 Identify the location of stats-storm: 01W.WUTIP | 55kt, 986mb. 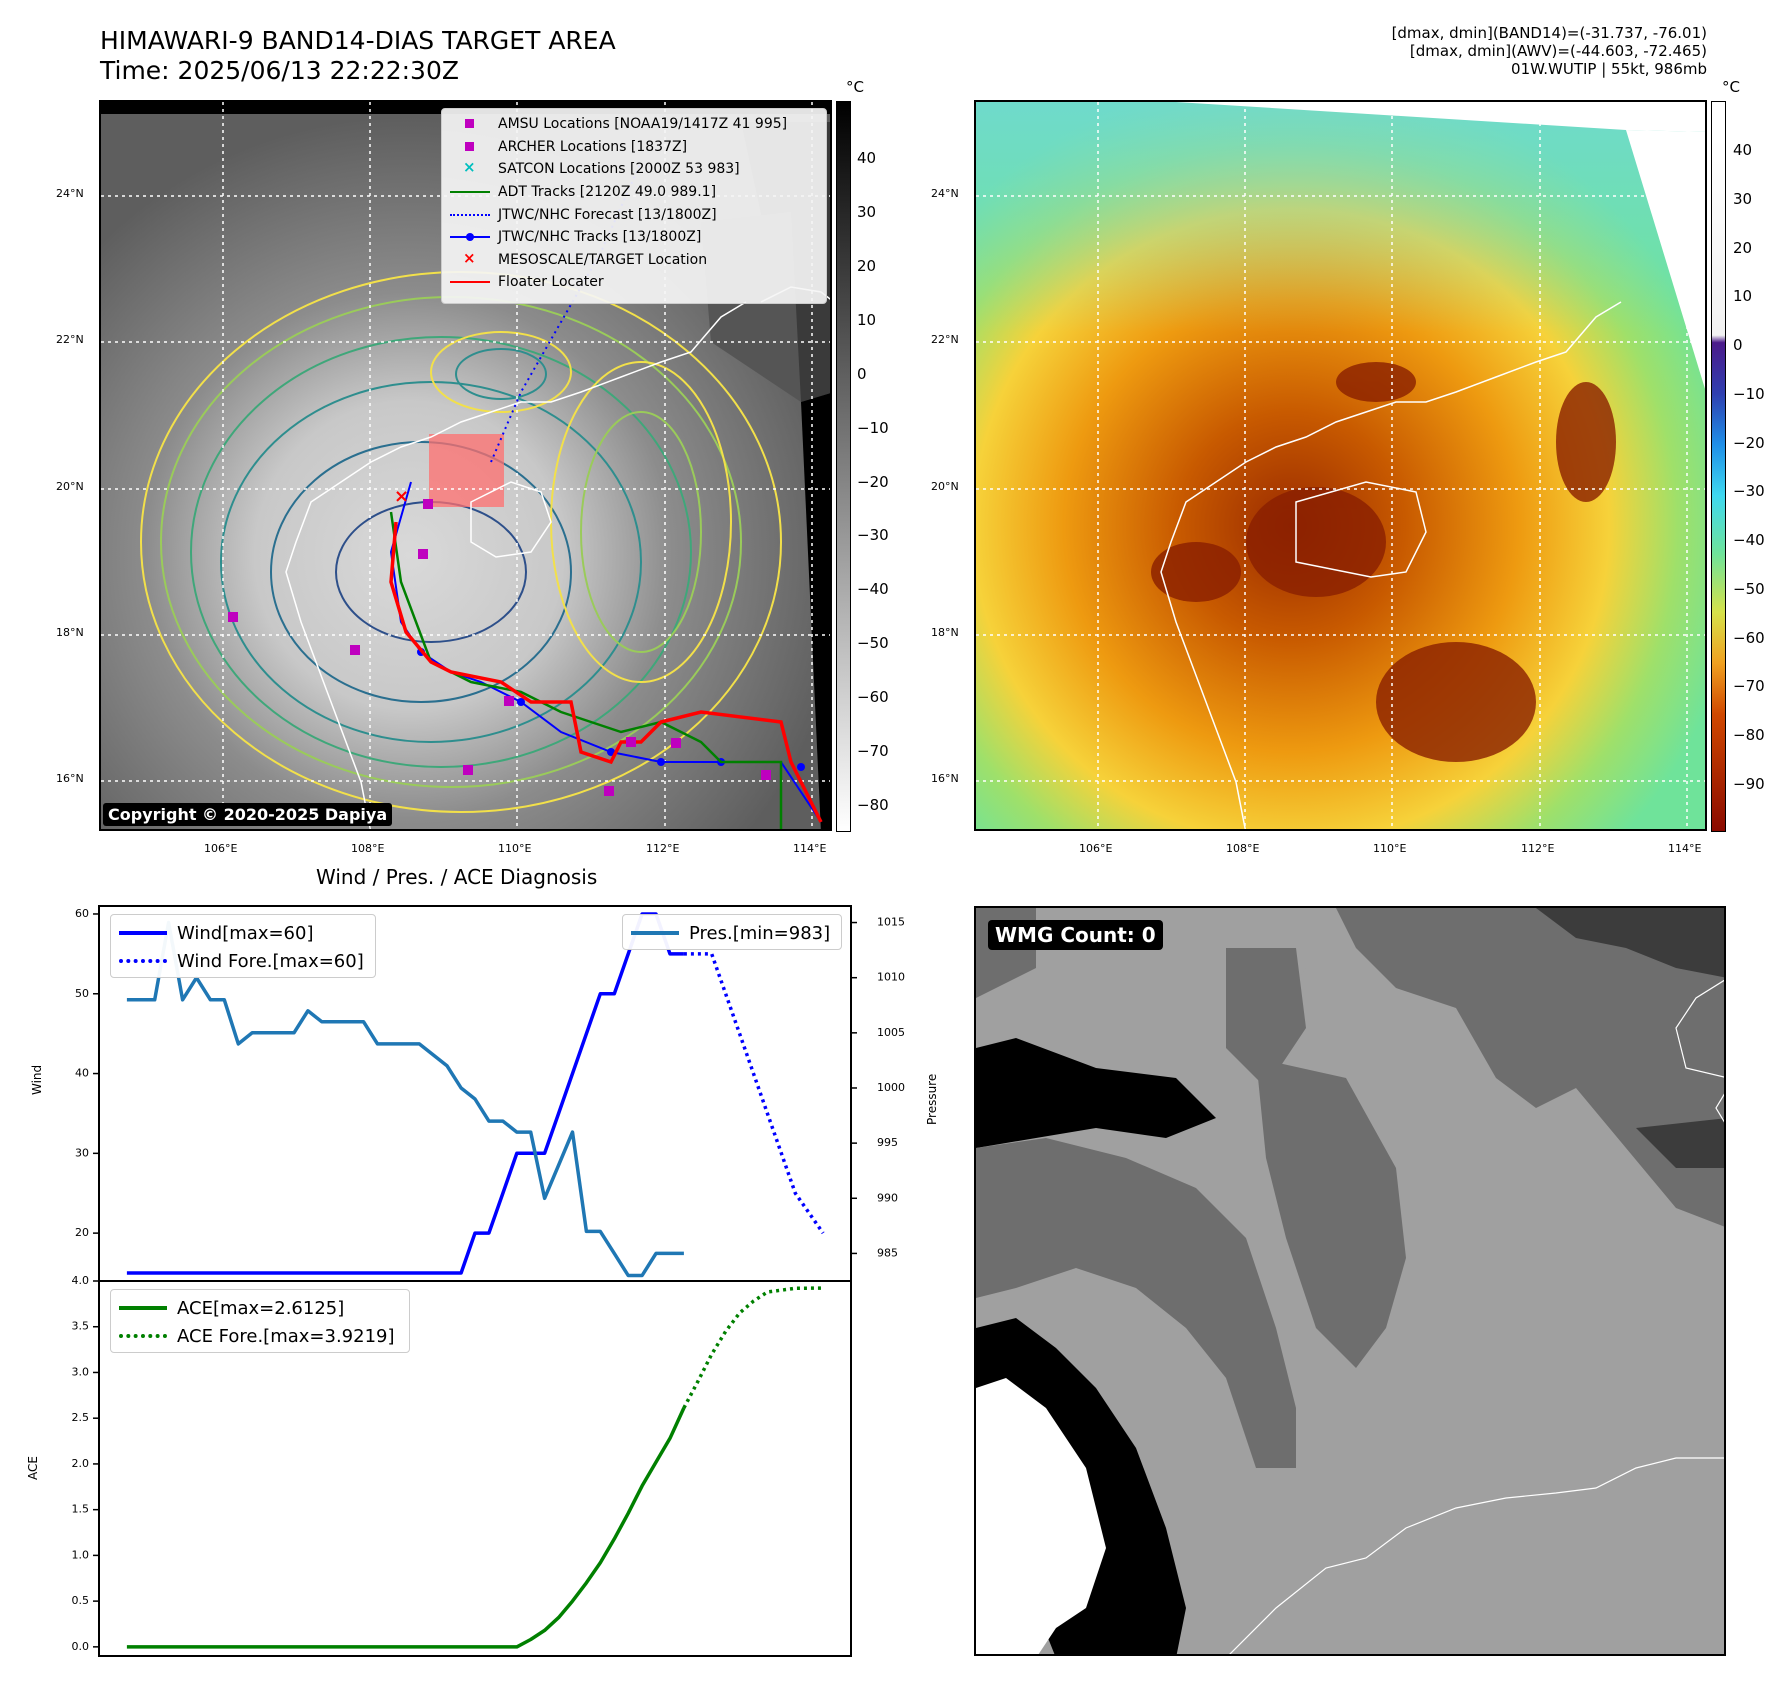
(1609, 69).